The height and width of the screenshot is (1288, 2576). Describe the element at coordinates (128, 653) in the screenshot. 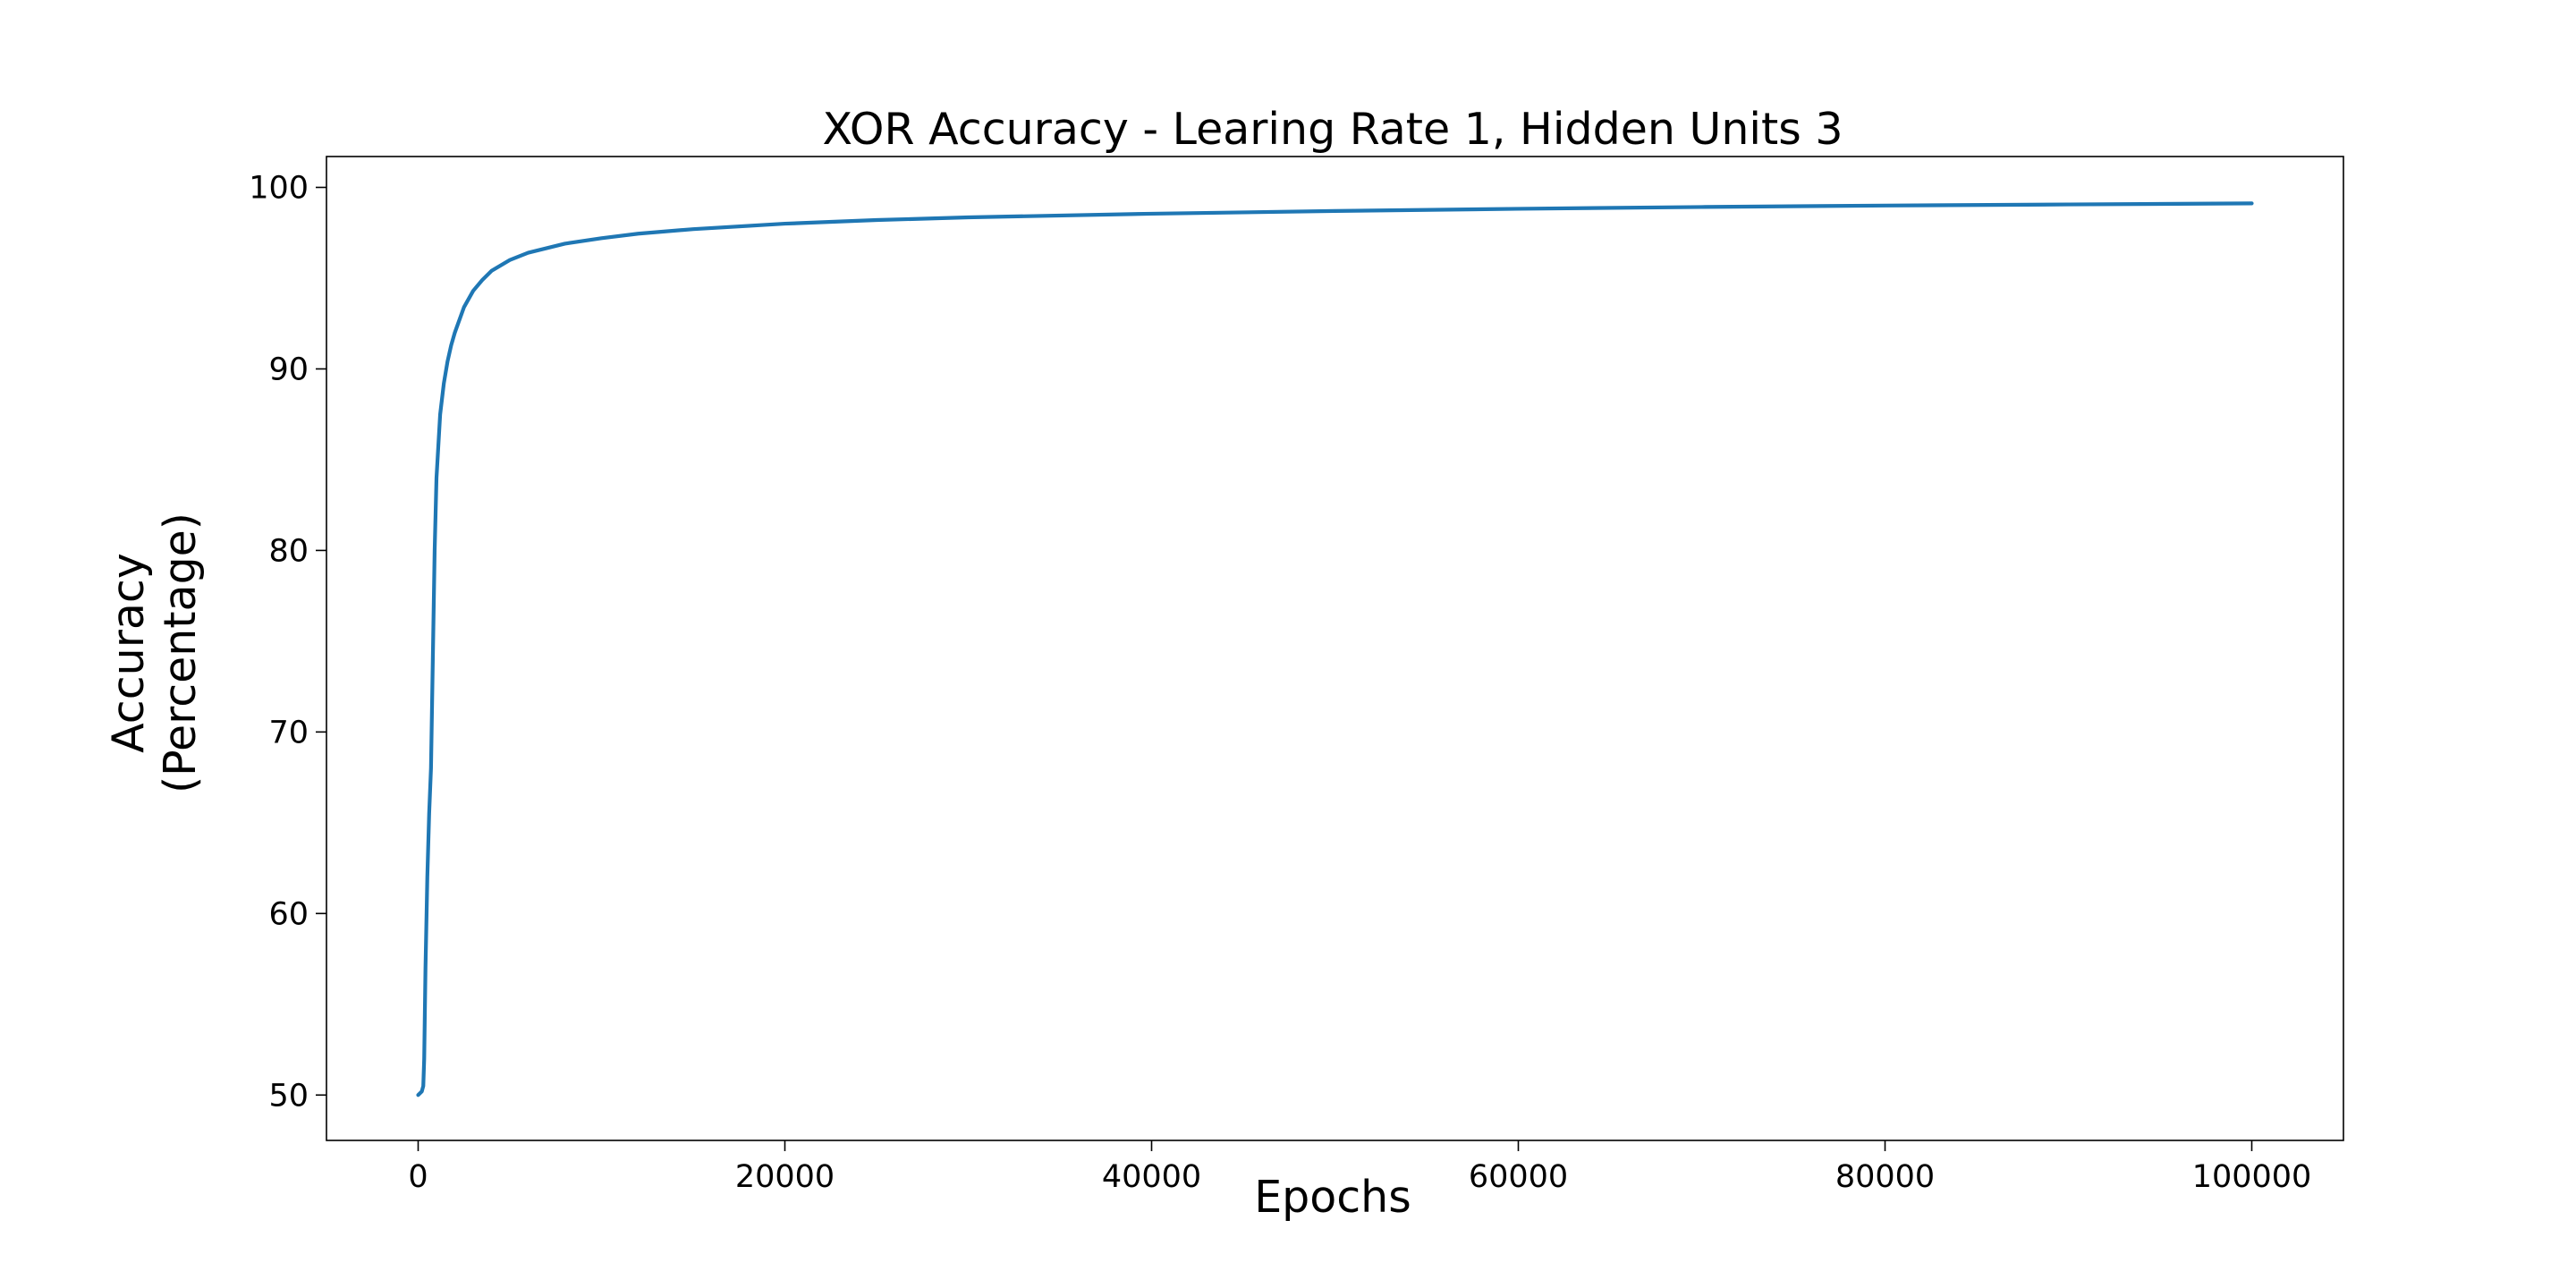

I see `y-axis-label-line1: Accuracy` at that location.